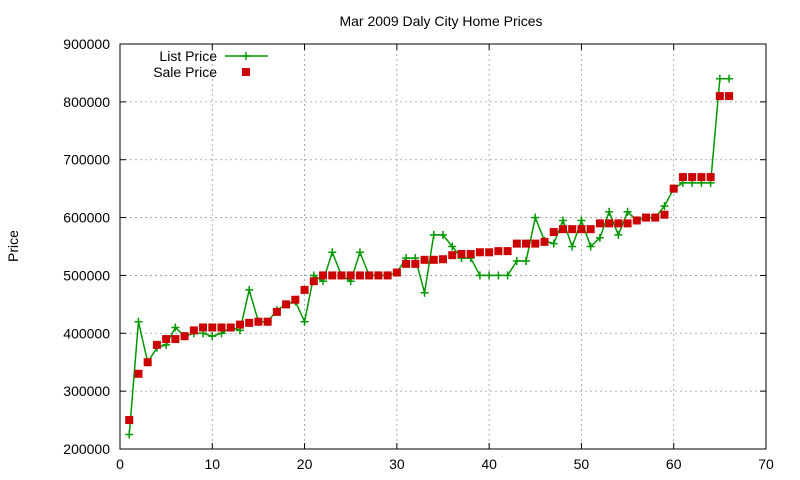 The width and height of the screenshot is (800, 480). Describe the element at coordinates (582, 464) in the screenshot. I see `x-tick-label: 50` at that location.